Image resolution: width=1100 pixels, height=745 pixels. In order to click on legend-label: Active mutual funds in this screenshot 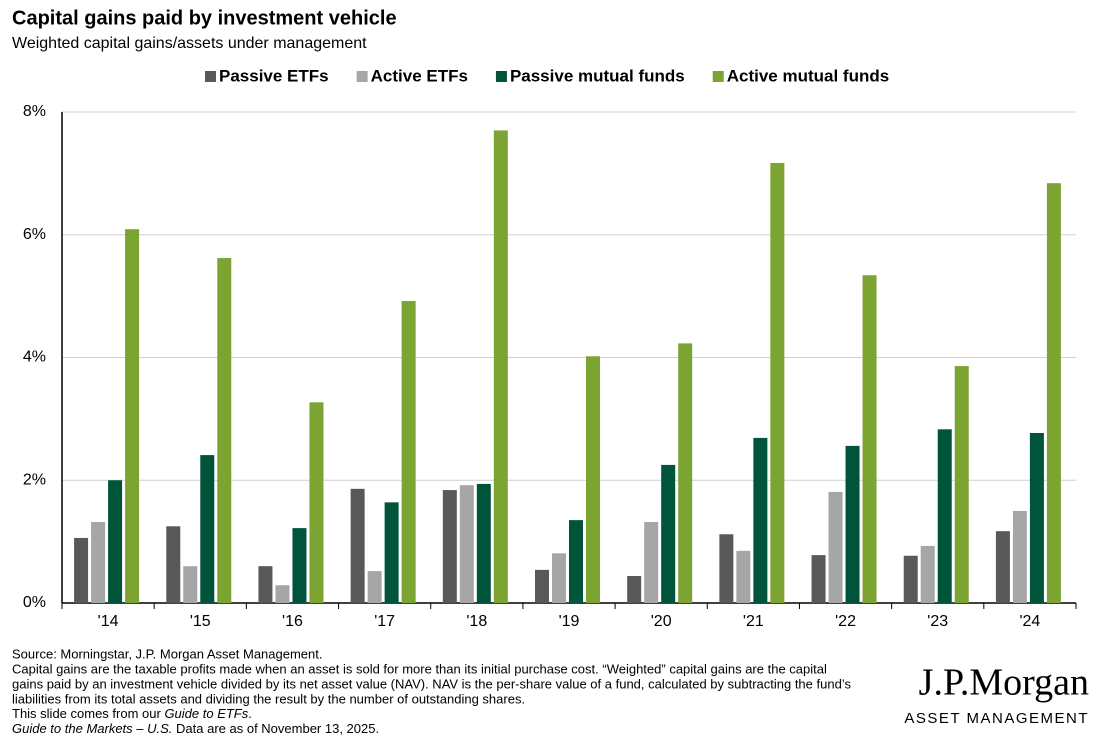, I will do `click(808, 75)`.